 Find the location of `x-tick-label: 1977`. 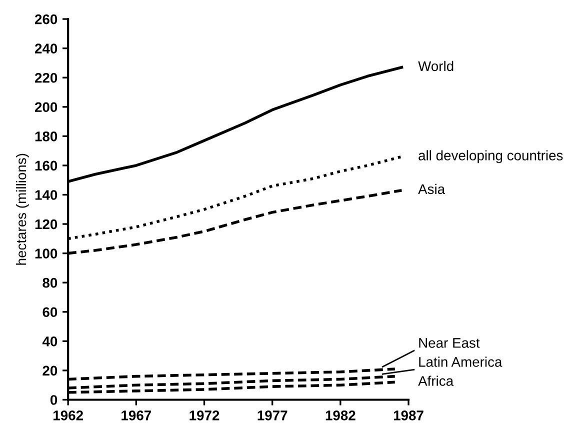

x-tick-label: 1977 is located at coordinates (273, 415).